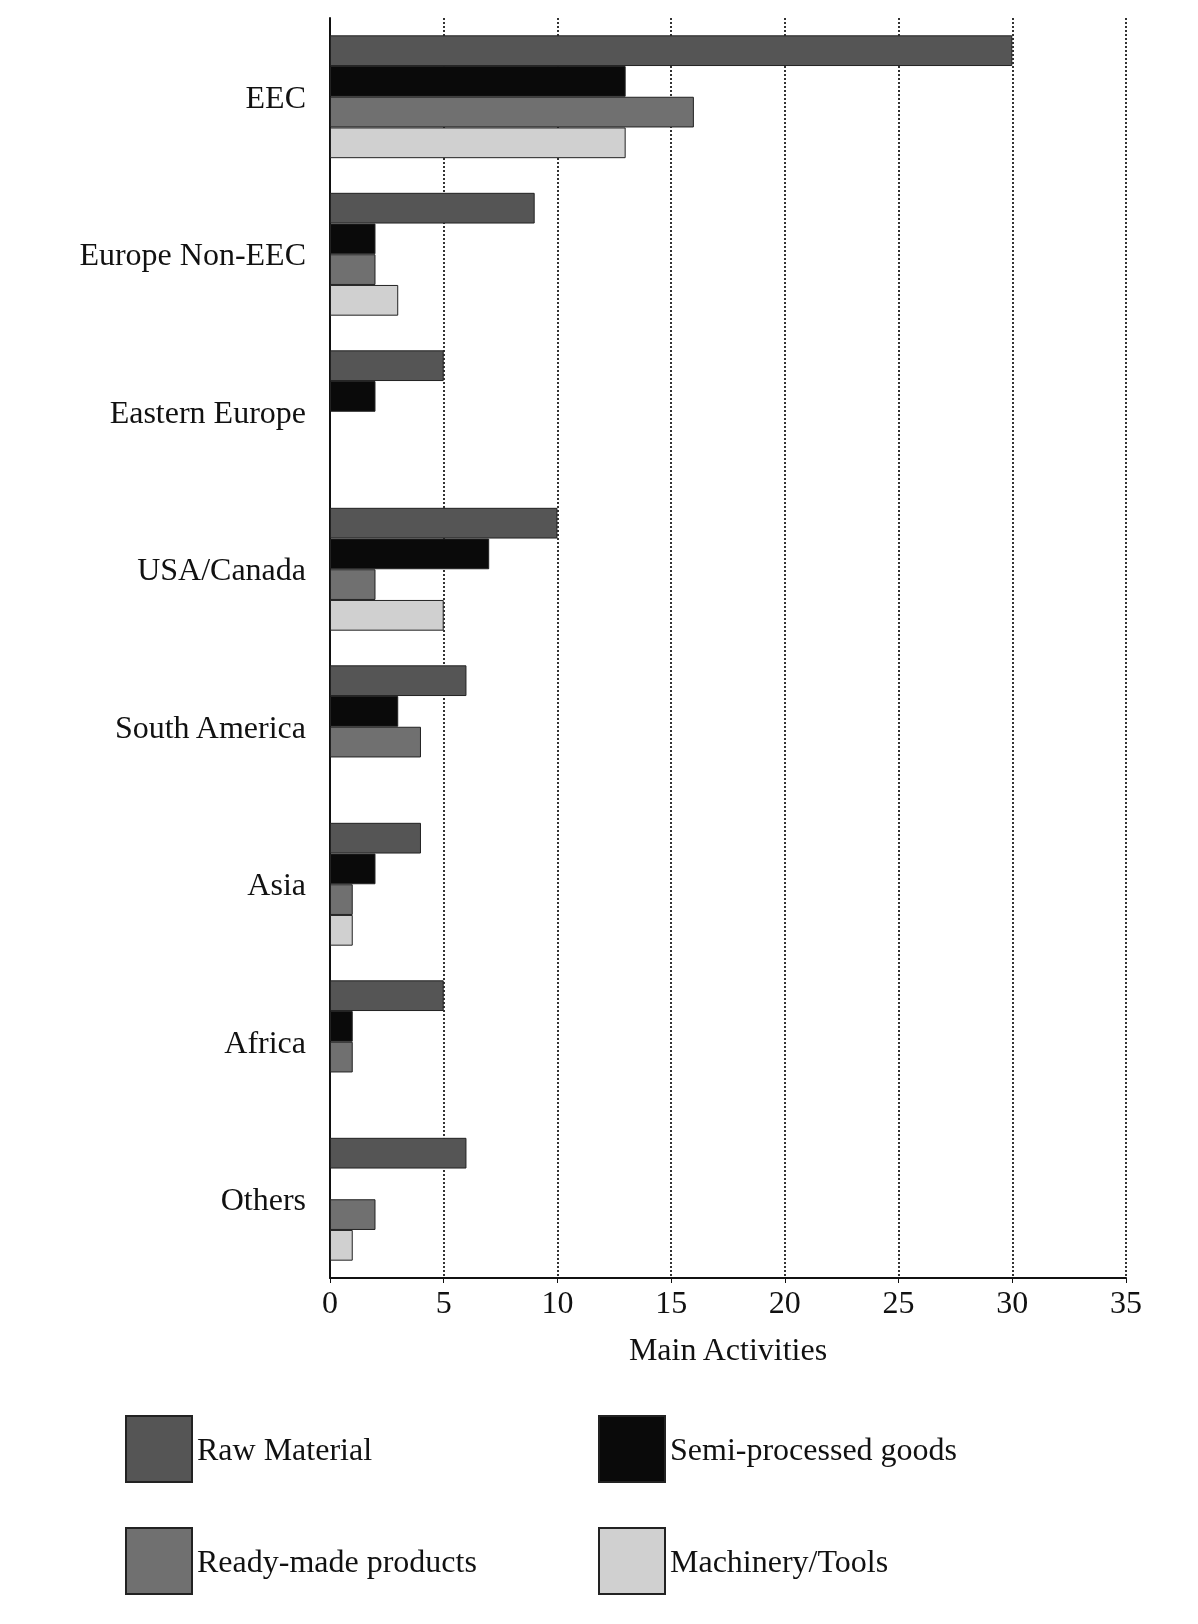  I want to click on y-tick-label: South America, so click(210, 726).